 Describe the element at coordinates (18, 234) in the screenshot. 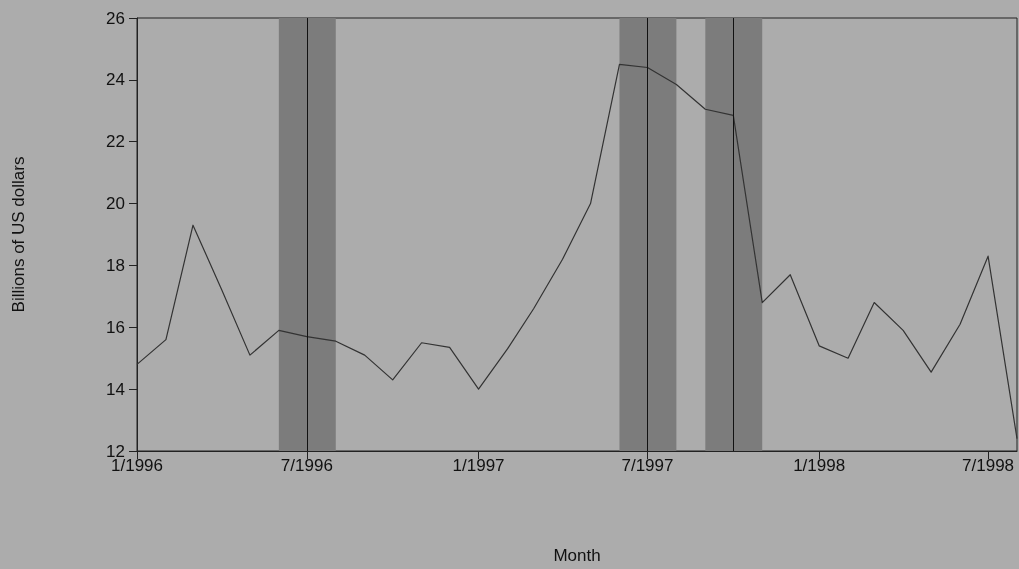

I see `y-axis-title: Billions of US dollars` at that location.